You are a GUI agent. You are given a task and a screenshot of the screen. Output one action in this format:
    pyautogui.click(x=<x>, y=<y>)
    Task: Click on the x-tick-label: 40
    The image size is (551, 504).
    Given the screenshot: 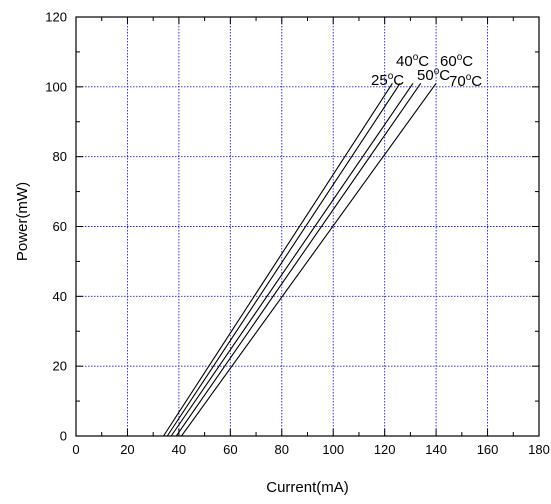 What is the action you would take?
    pyautogui.click(x=179, y=449)
    